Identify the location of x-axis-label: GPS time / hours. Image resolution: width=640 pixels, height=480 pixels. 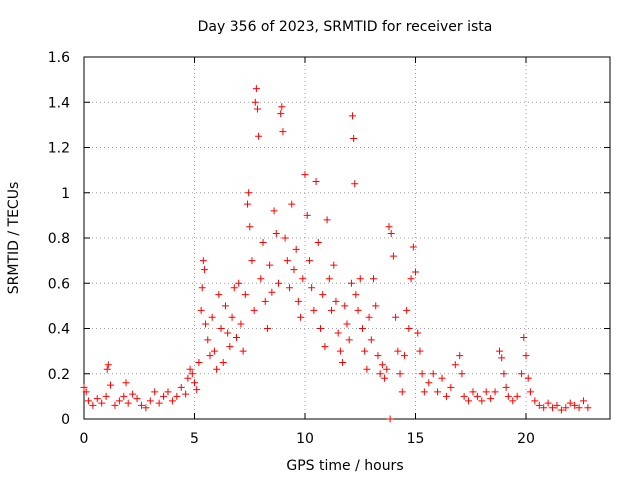
(344, 466).